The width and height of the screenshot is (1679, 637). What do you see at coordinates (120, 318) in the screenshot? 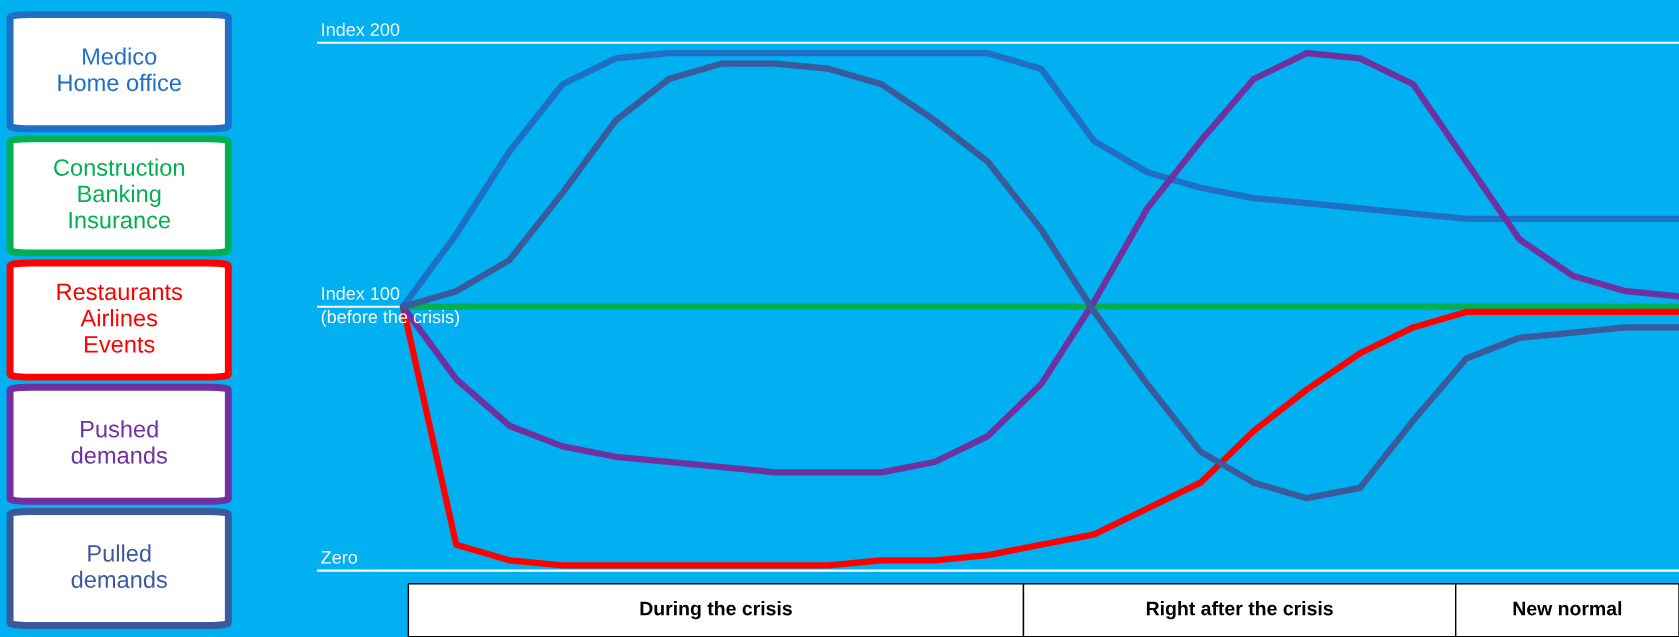
I see `text: Restaurants Airlines Events` at bounding box center [120, 318].